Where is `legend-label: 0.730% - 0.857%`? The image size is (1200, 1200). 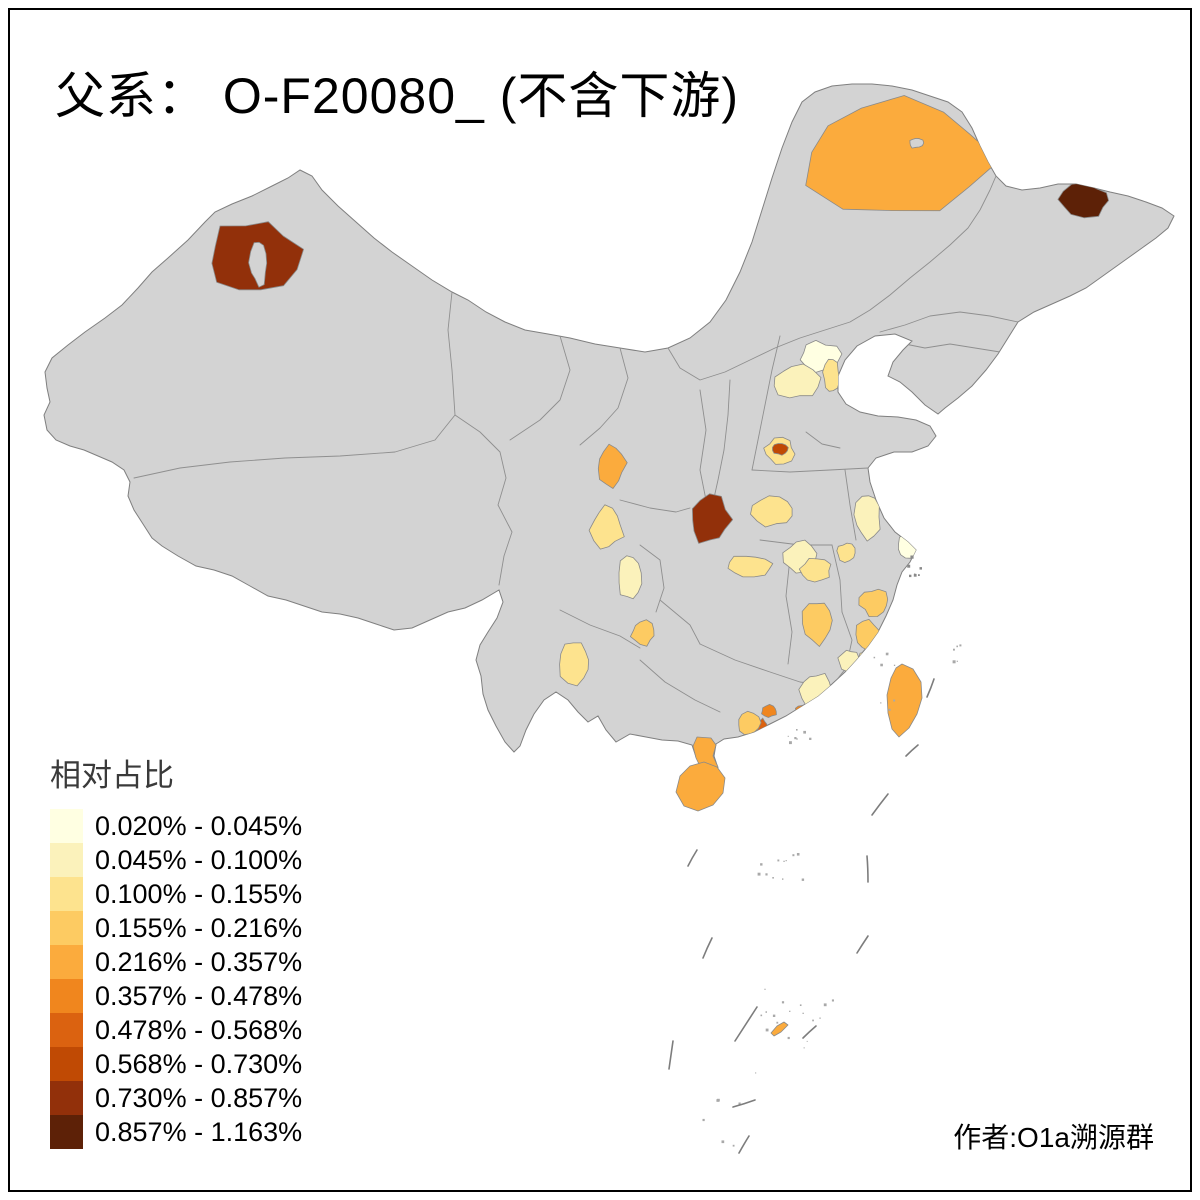
legend-label: 0.730% - 0.857% is located at coordinates (199, 1097).